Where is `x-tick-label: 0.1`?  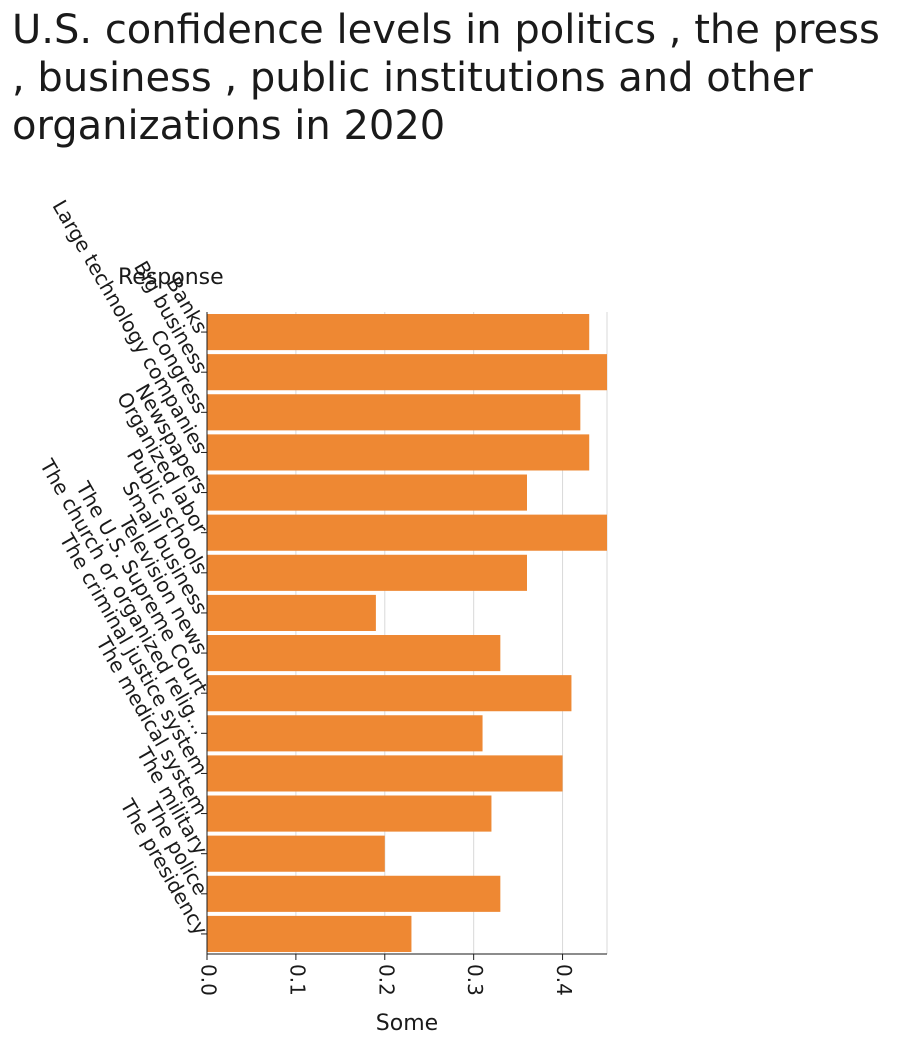 x-tick-label: 0.1 is located at coordinates (297, 980).